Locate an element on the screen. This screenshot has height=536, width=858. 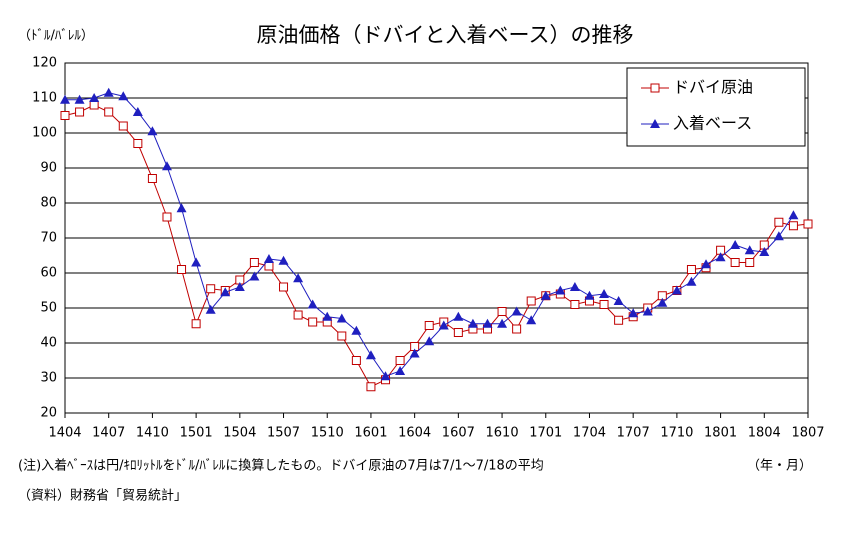
x-tick-label: 1710 is located at coordinates (676, 433).